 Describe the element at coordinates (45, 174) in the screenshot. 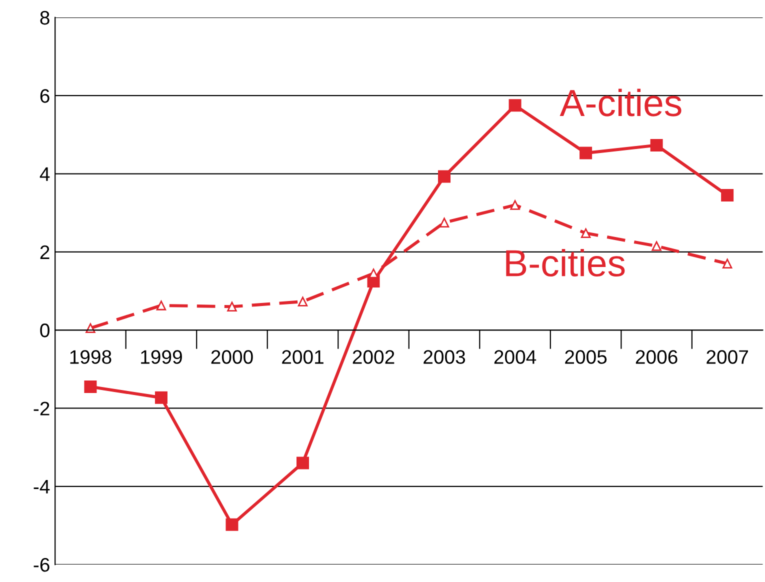

I see `y-tick-label: 4` at that location.